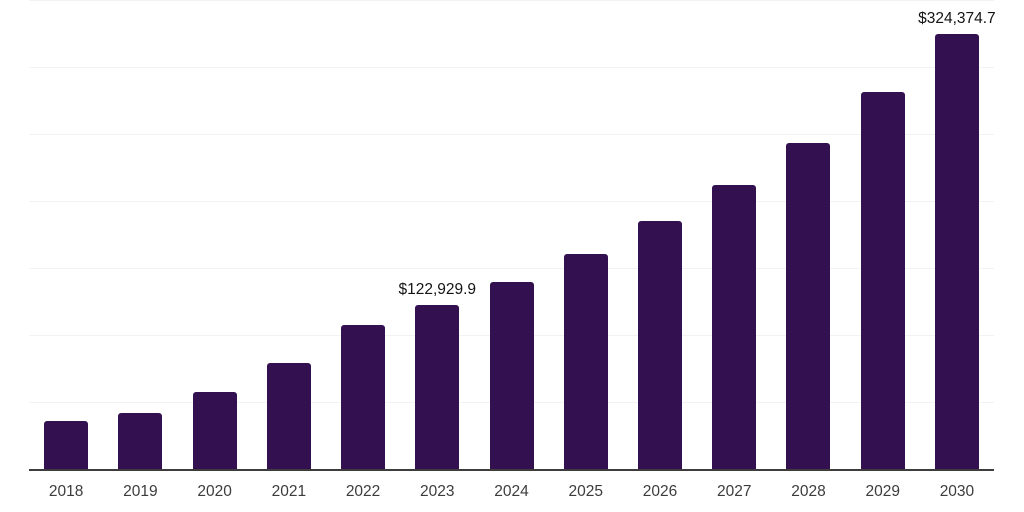 This screenshot has width=1024, height=512. What do you see at coordinates (363, 397) in the screenshot?
I see `bar-2022` at bounding box center [363, 397].